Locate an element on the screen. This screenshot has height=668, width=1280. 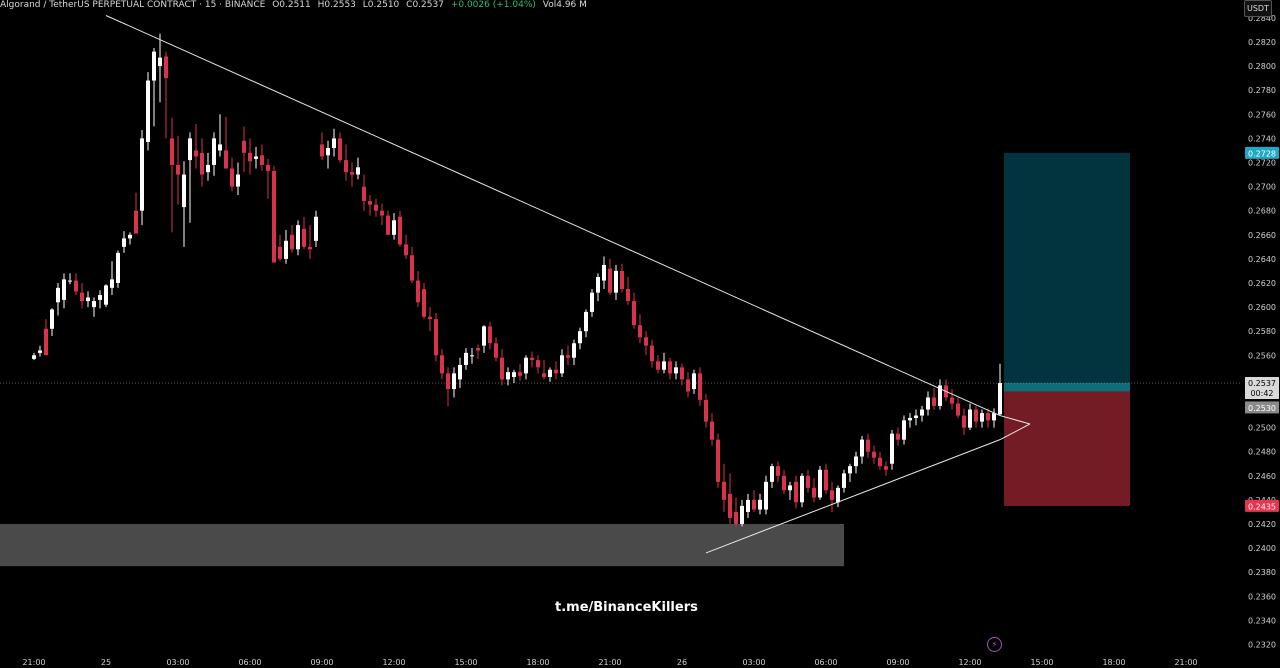
ohlc-change: +0.0026 (+1.04%) is located at coordinates (493, 5).